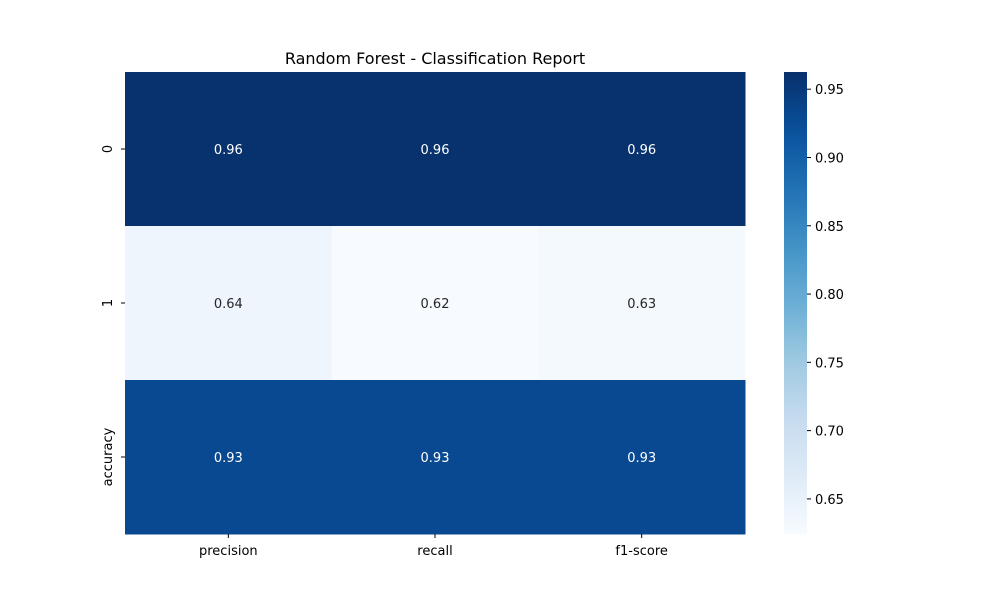 The width and height of the screenshot is (1000, 600). What do you see at coordinates (829, 295) in the screenshot?
I see `colorbar-tick-label: 0.80` at bounding box center [829, 295].